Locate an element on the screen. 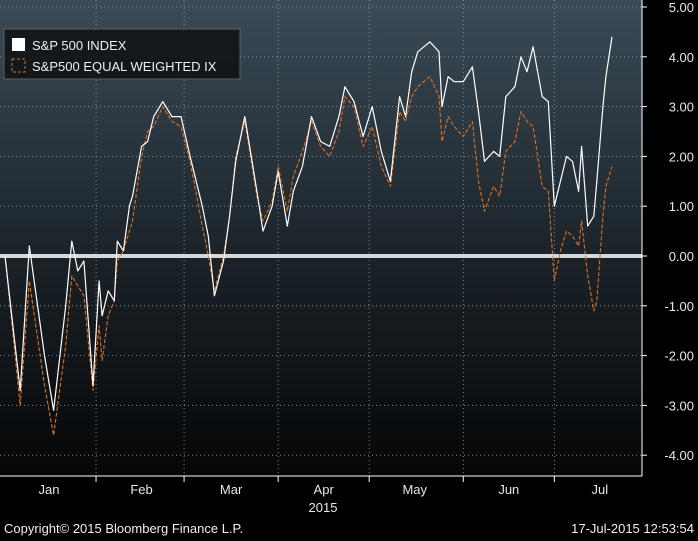  x-tick-label: Jul is located at coordinates (600, 489).